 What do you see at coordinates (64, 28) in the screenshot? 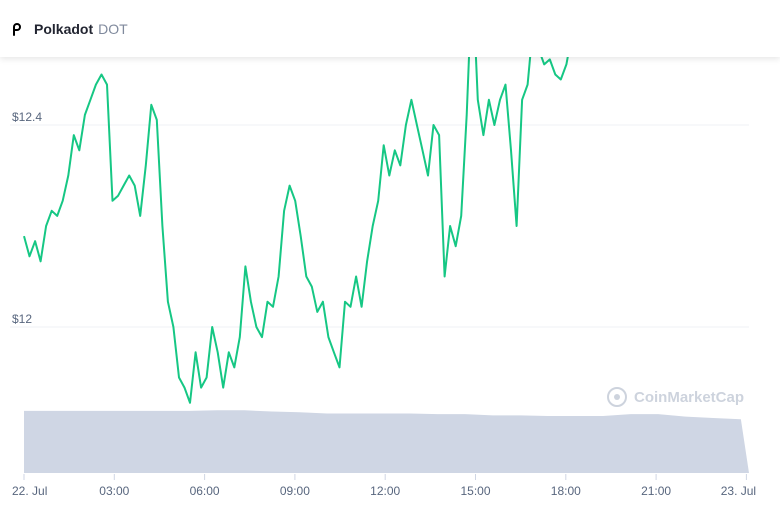
I see `coin-name: Polkadot` at bounding box center [64, 28].